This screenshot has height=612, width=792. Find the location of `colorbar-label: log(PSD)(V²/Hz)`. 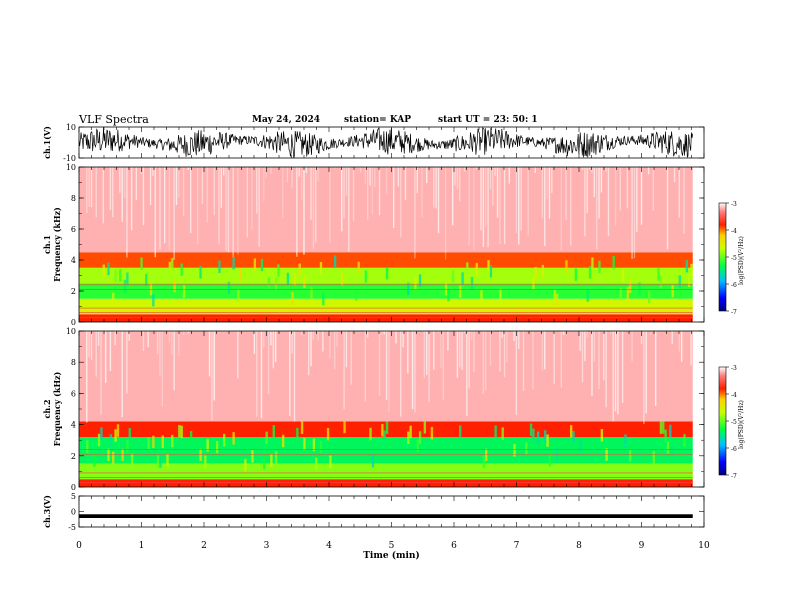

colorbar-label: log(PSD)(V²/Hz) is located at coordinates (741, 424).